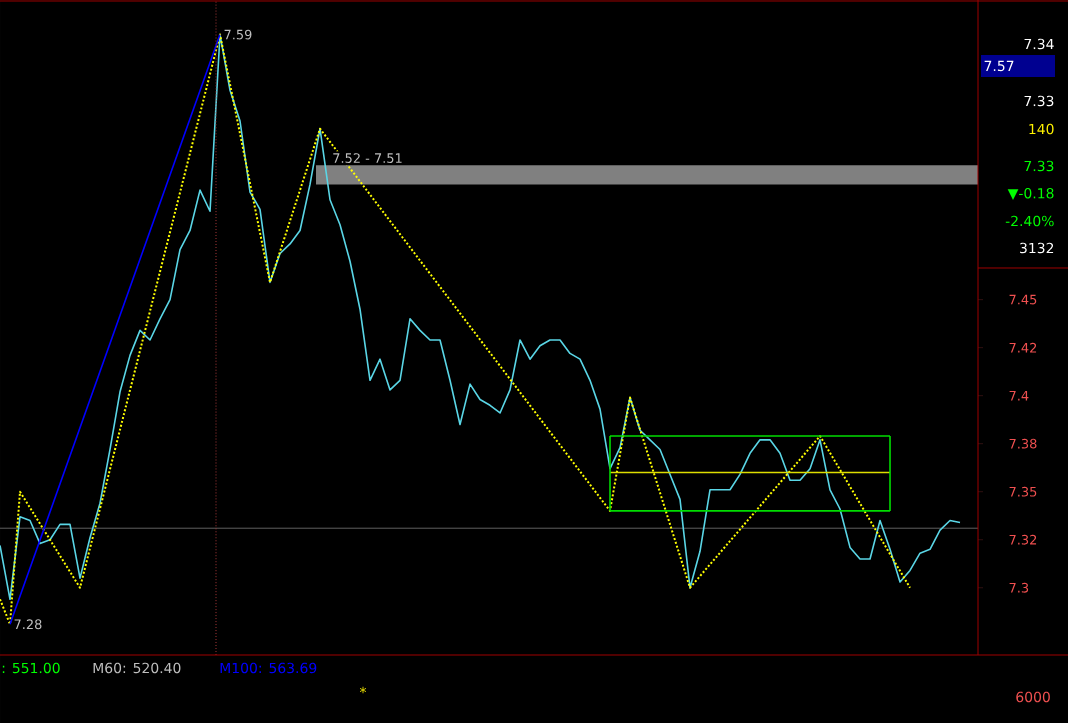 The height and width of the screenshot is (723, 1068). Describe the element at coordinates (1029, 221) in the screenshot. I see `text: -2.40%` at that location.